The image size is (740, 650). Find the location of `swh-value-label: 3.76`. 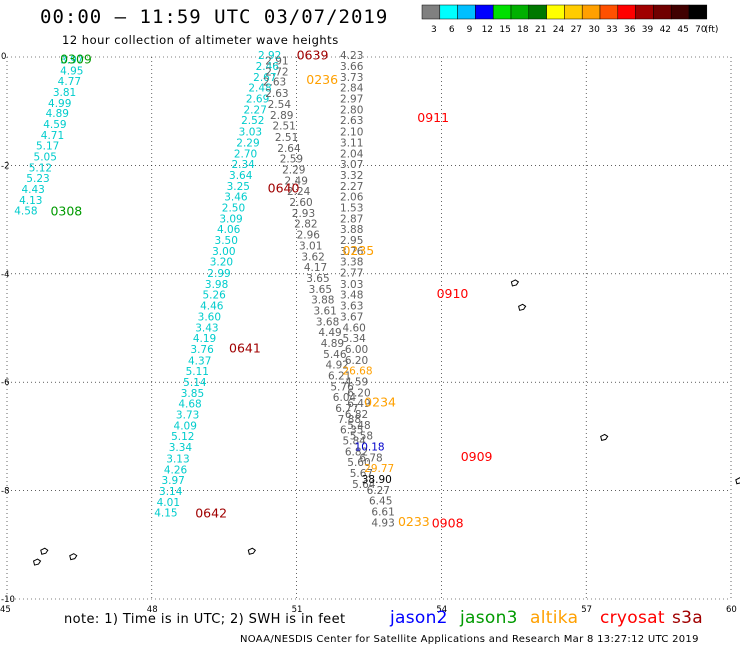

swh-value-label: 3.76 is located at coordinates (202, 350).